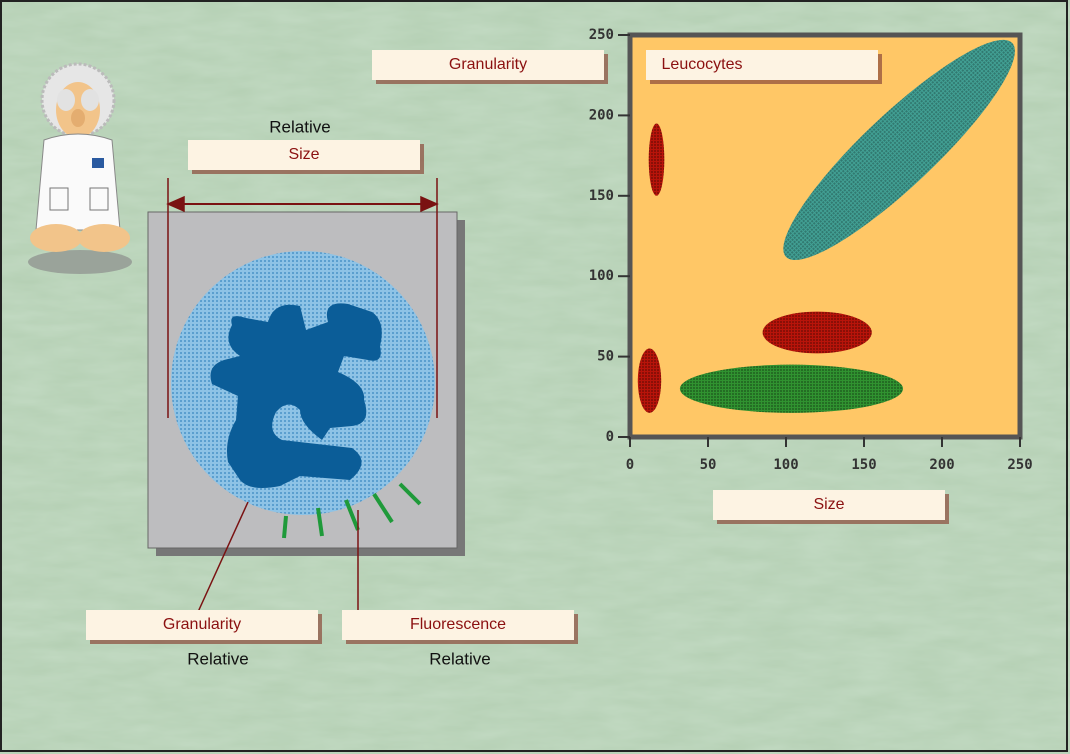  I want to click on size-relative: Relative, so click(299, 126).